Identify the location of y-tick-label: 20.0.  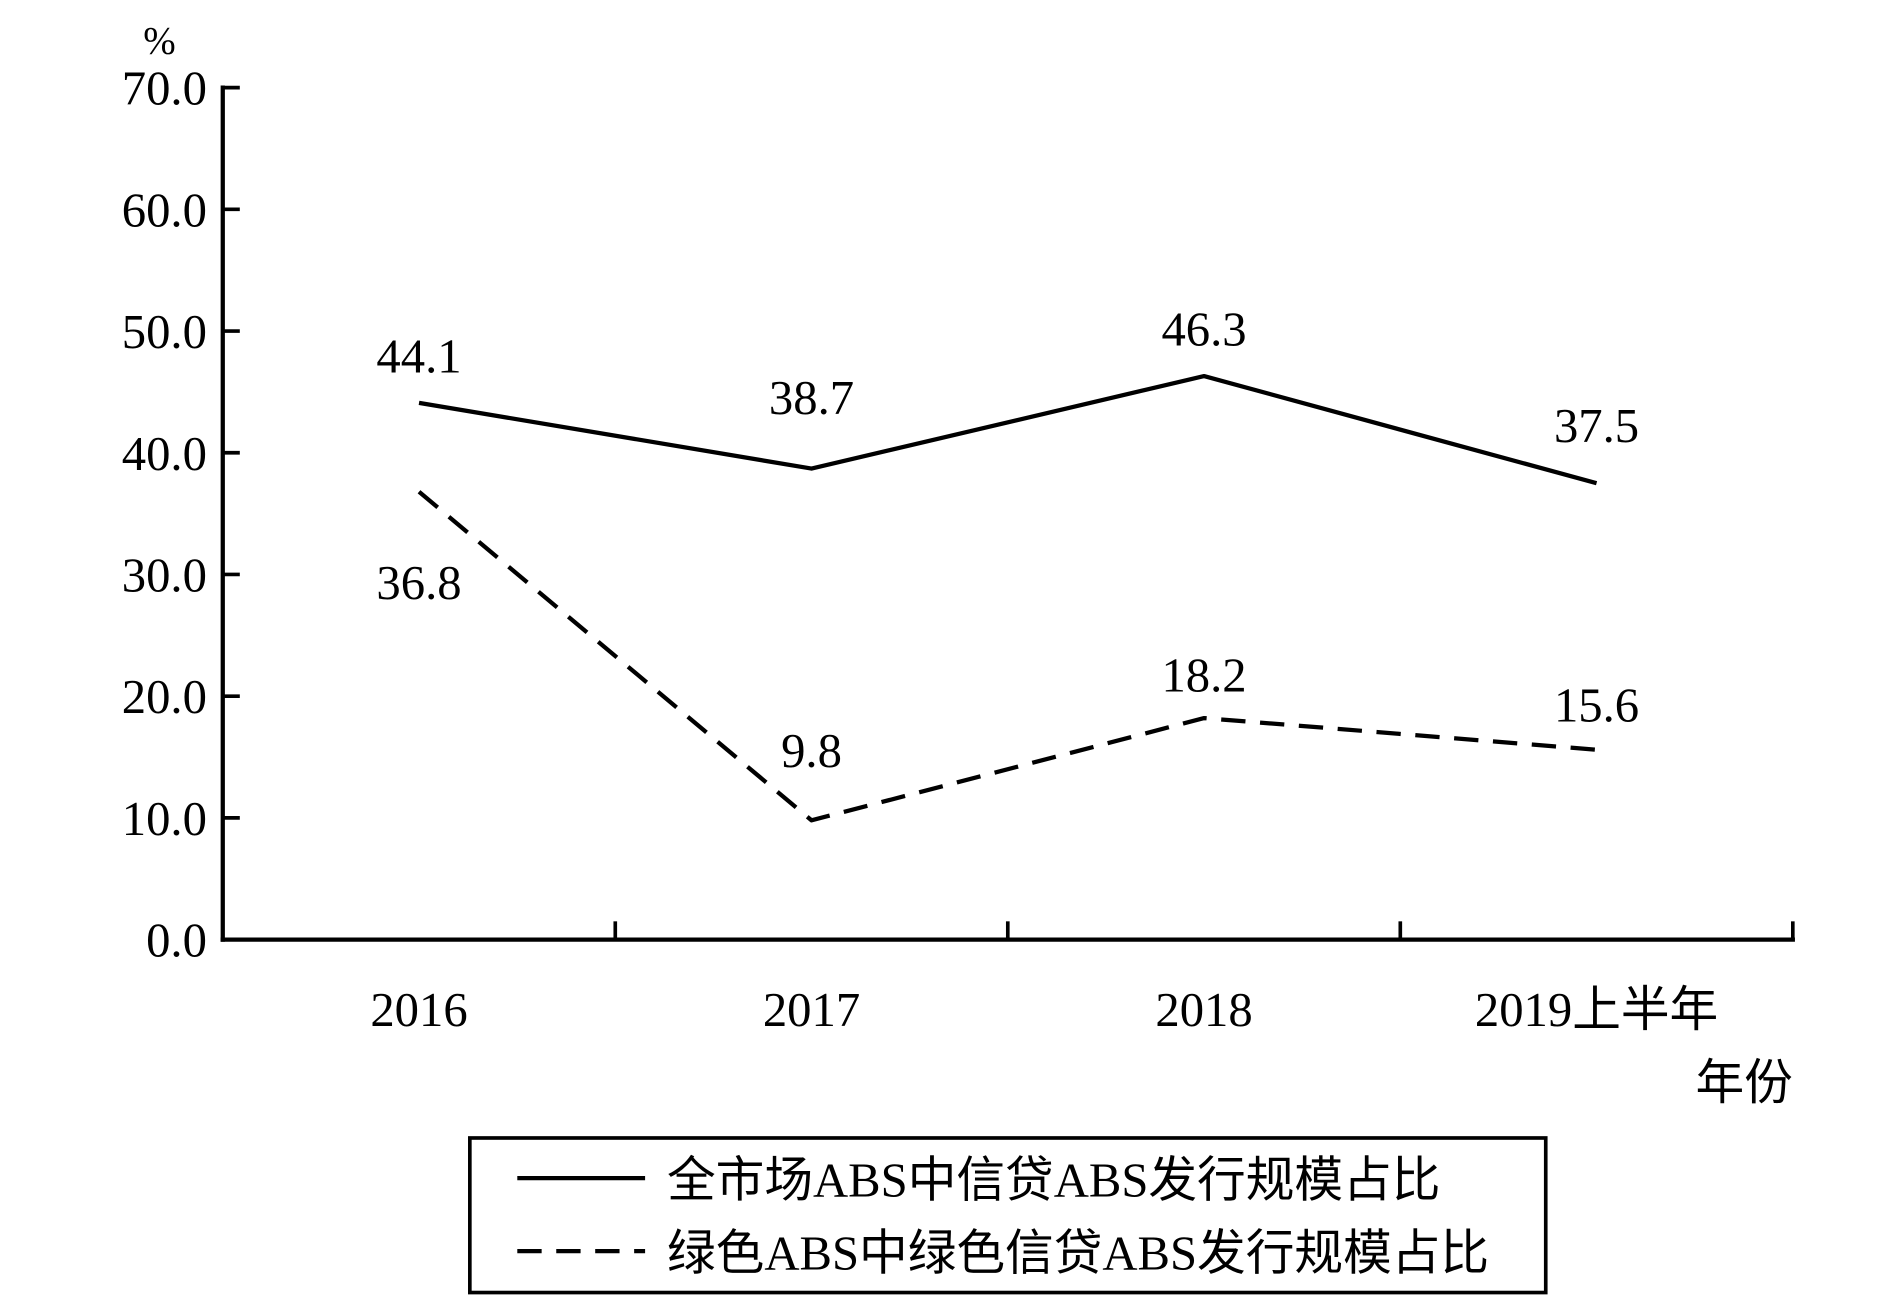
(164, 697).